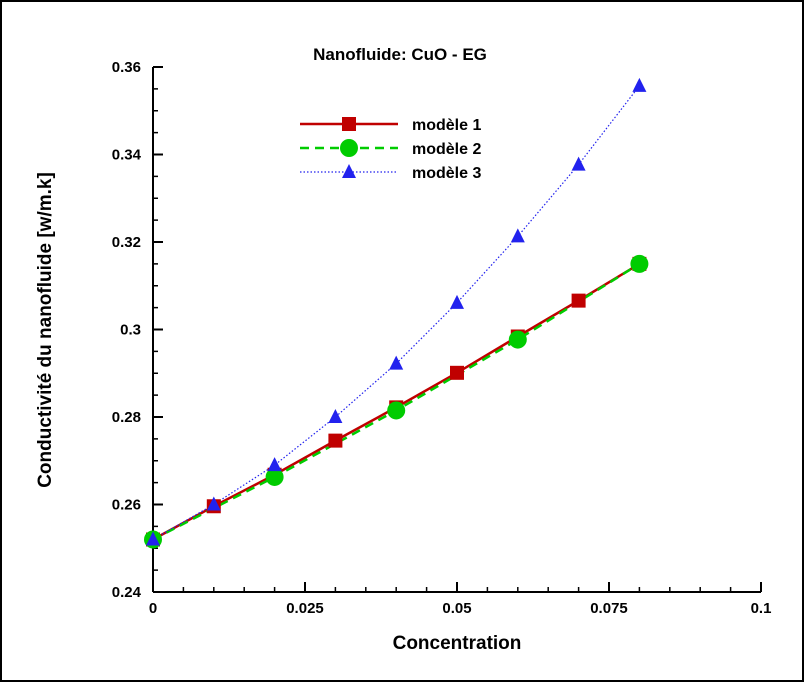 This screenshot has width=804, height=682. What do you see at coordinates (126, 505) in the screenshot?
I see `y-tick-label: 0.26` at bounding box center [126, 505].